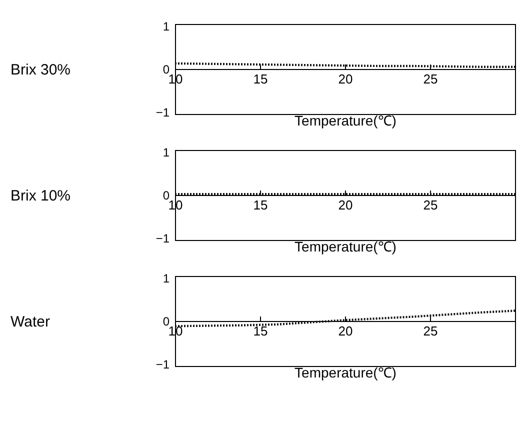 Image resolution: width=524 pixels, height=422 pixels. Describe the element at coordinates (40, 70) in the screenshot. I see `y-axis-title: Brix 30%` at that location.